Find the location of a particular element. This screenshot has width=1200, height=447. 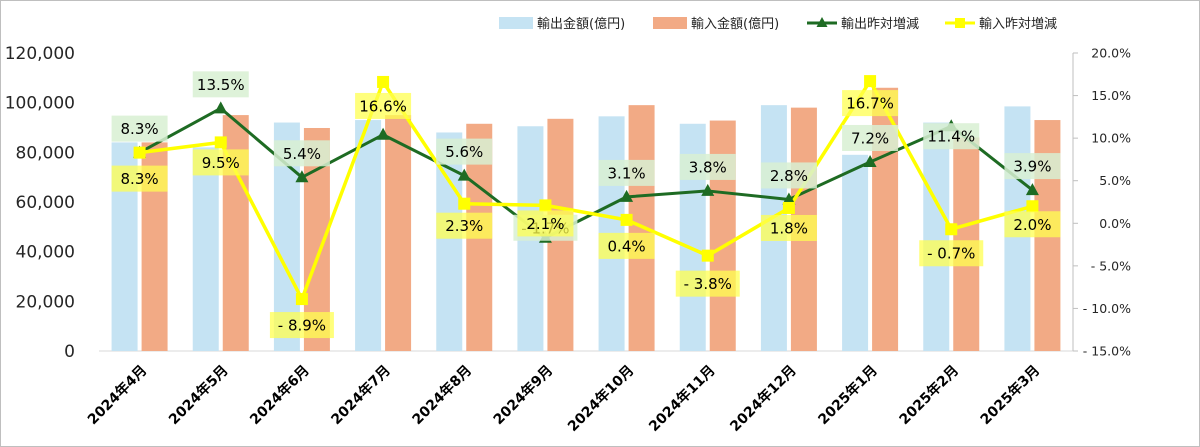

export-yoy-label: 13.5% is located at coordinates (221, 85).